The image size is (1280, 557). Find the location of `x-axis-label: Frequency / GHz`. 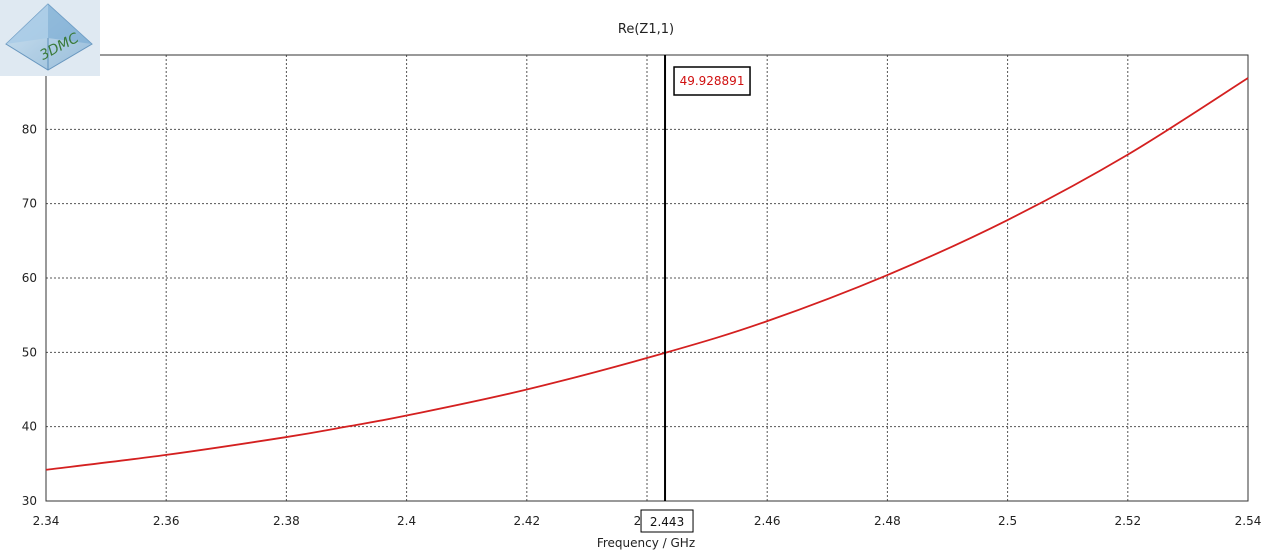

x-axis-label: Frequency / GHz is located at coordinates (646, 543).